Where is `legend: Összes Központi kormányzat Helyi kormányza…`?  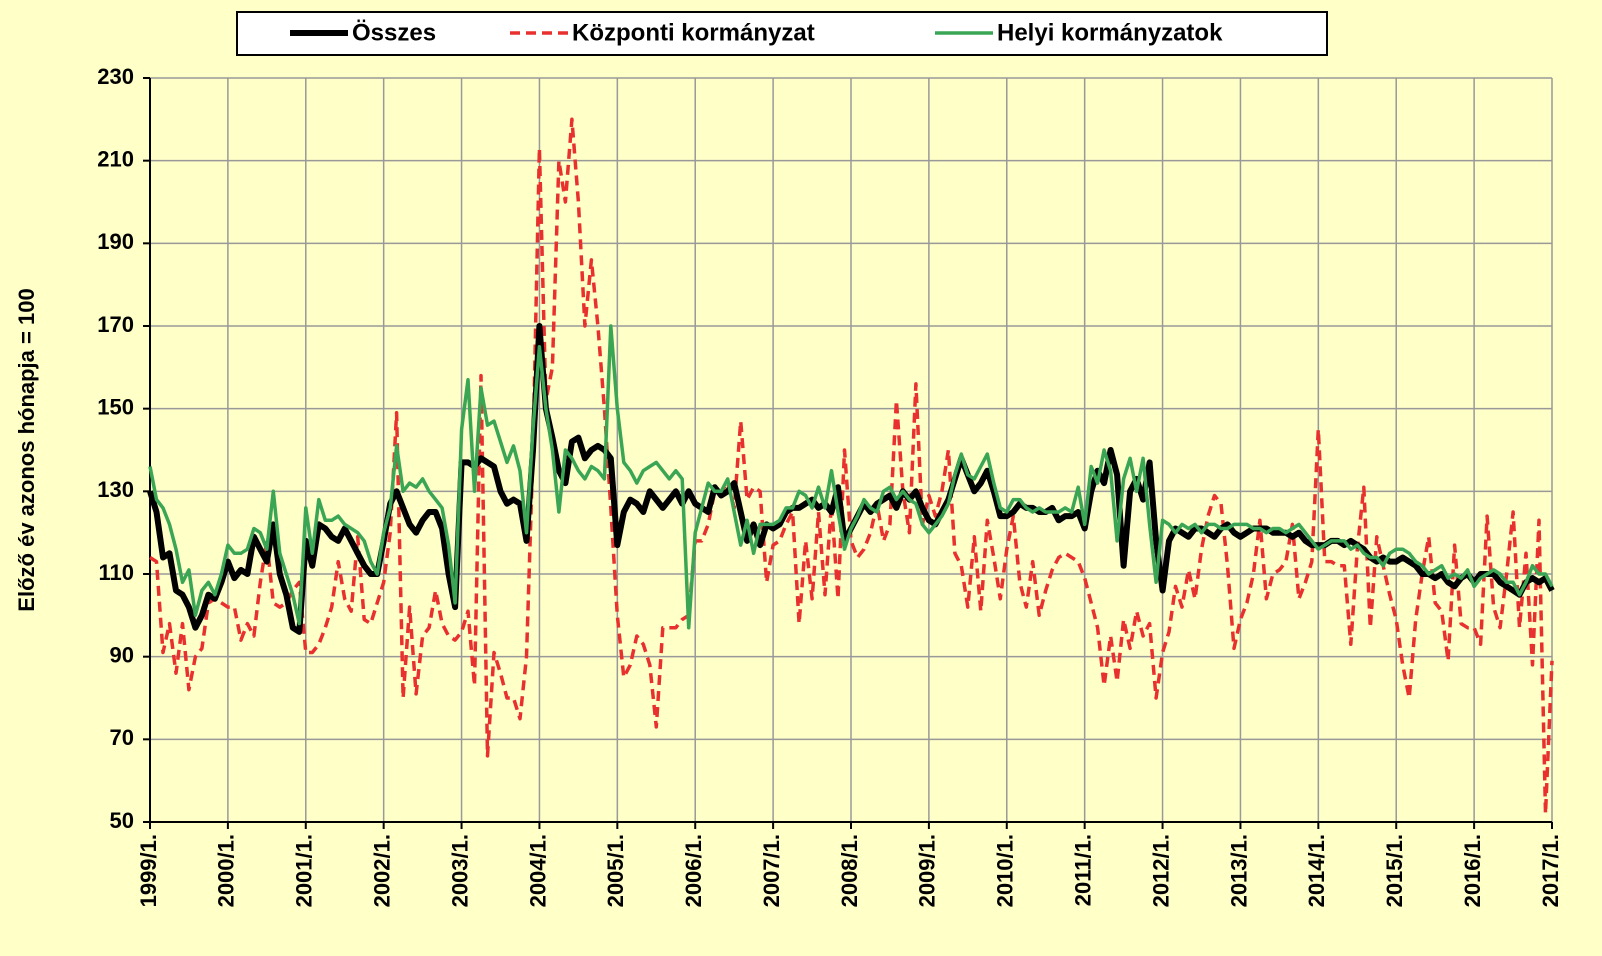 legend: Összes Központi kormányzat Helyi kormányza… is located at coordinates (782, 33).